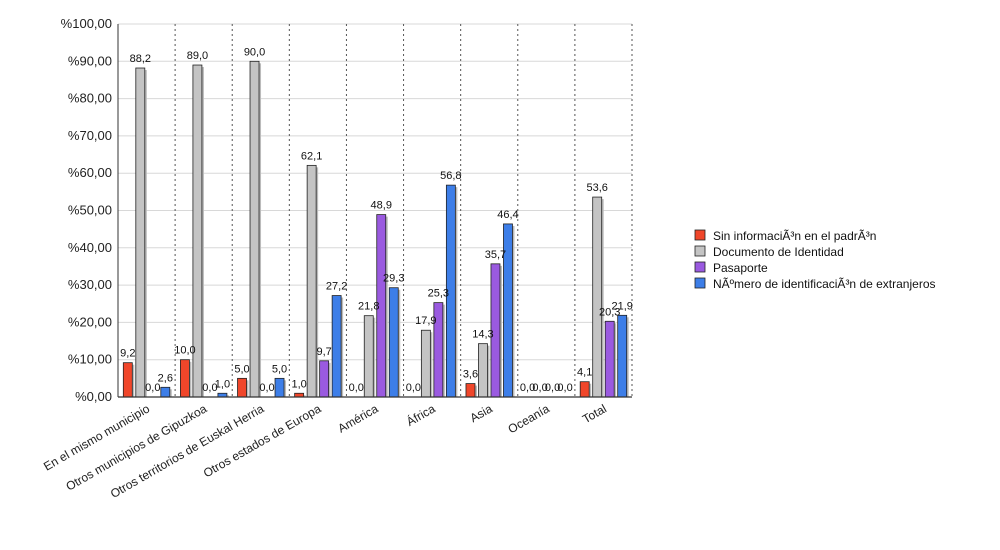  What do you see at coordinates (90, 172) in the screenshot?
I see `y-tick-label: %60,00` at bounding box center [90, 172].